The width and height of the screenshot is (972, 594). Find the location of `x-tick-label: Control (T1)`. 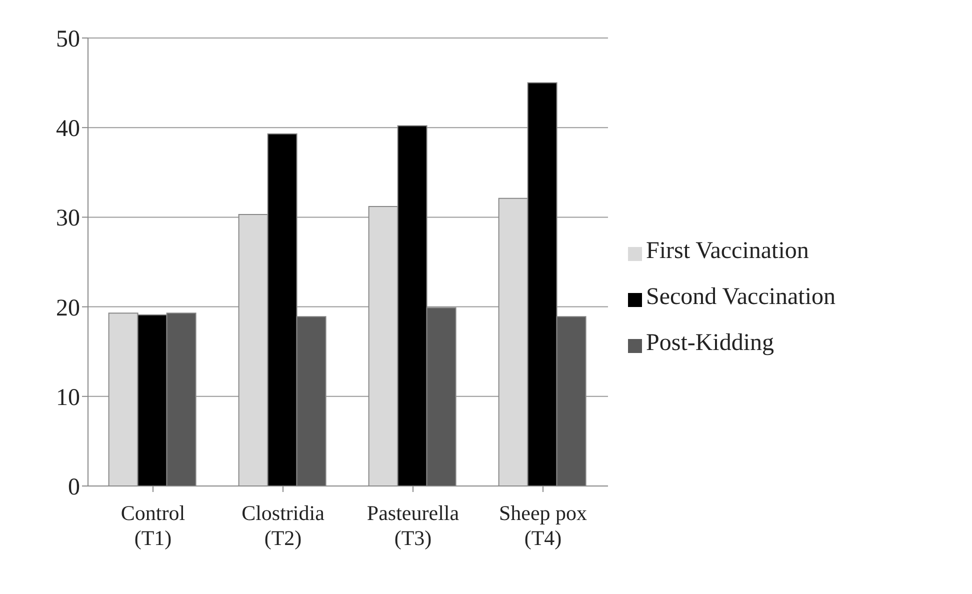

x-tick-label: Control (T1) is located at coordinates (153, 525).